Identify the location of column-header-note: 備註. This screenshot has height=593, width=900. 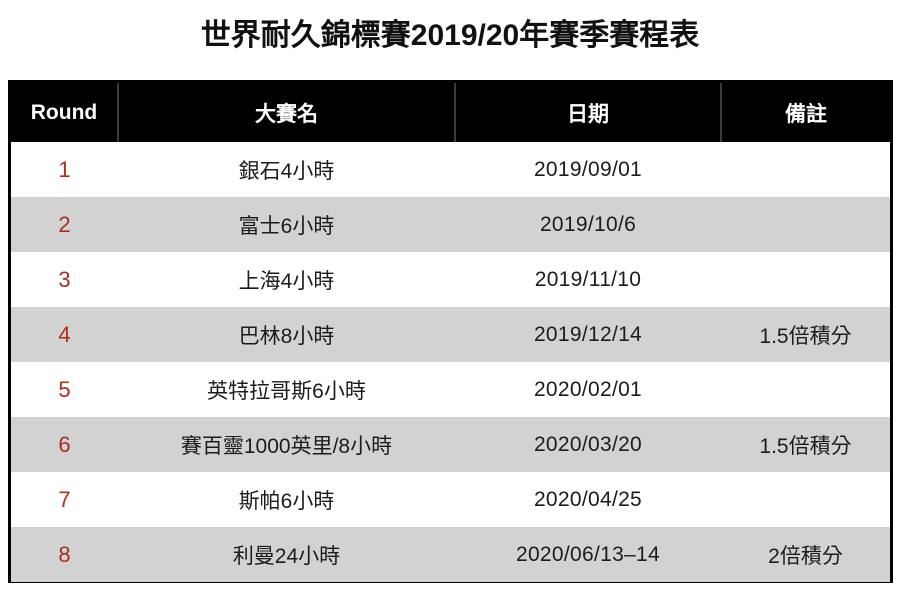
(805, 112).